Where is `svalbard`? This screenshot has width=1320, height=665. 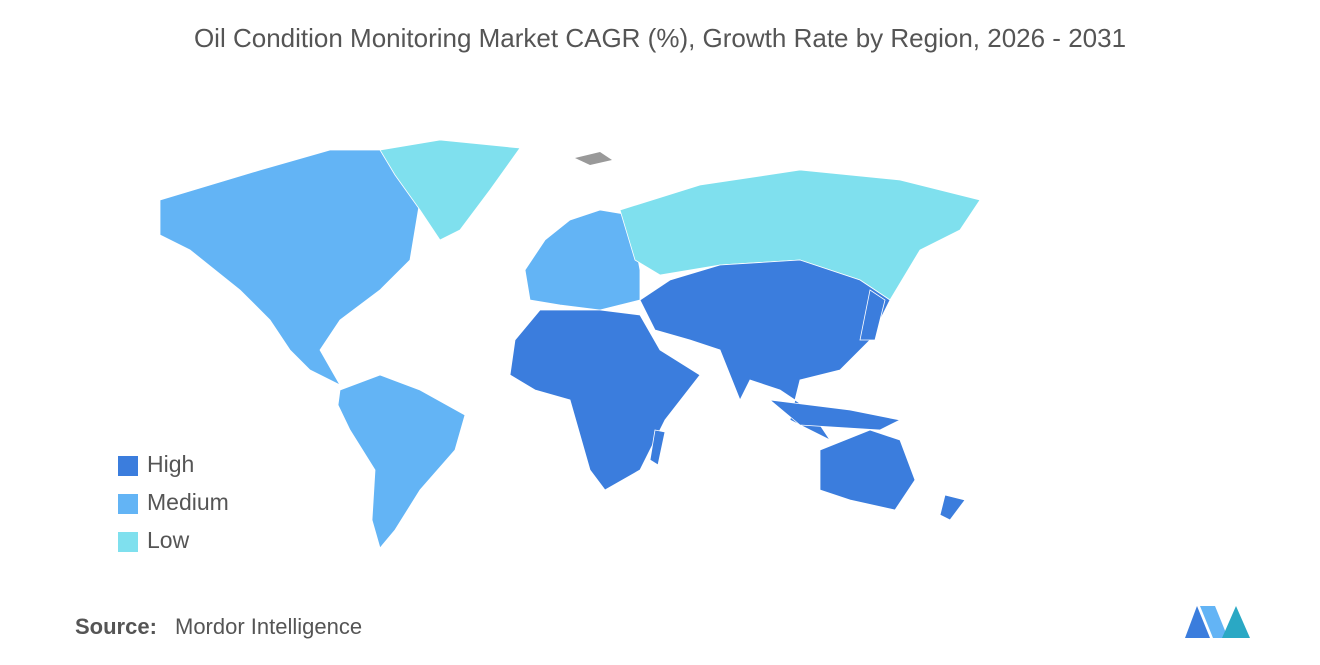
svalbard is located at coordinates (593, 158).